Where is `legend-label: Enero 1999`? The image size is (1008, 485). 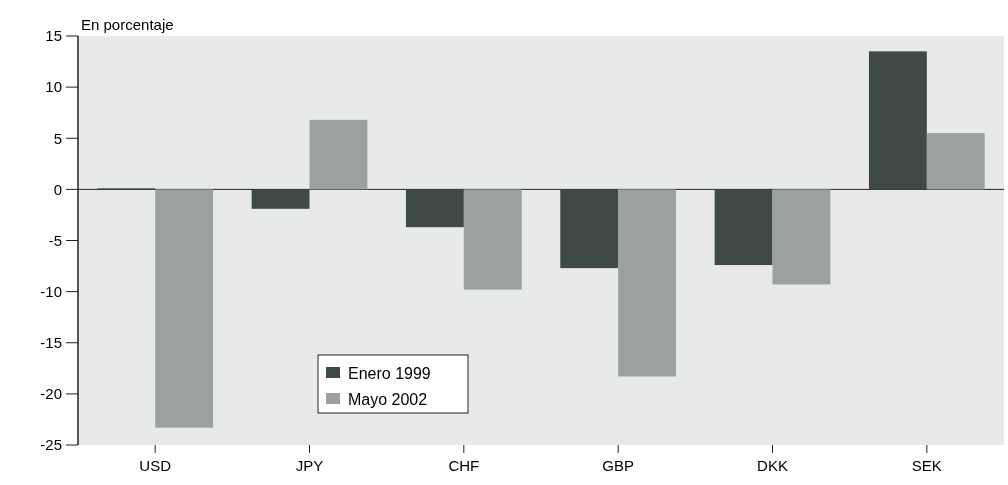
legend-label: Enero 1999 is located at coordinates (389, 373).